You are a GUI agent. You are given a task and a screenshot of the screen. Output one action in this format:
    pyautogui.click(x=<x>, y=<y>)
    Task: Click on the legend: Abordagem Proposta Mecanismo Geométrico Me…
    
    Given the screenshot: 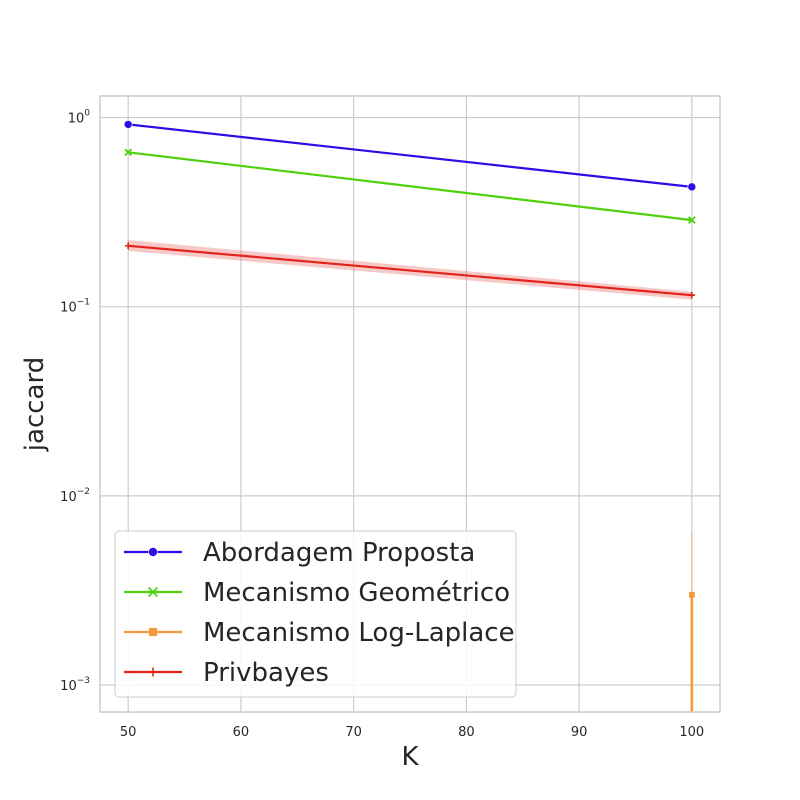 What is the action you would take?
    pyautogui.click(x=315, y=614)
    